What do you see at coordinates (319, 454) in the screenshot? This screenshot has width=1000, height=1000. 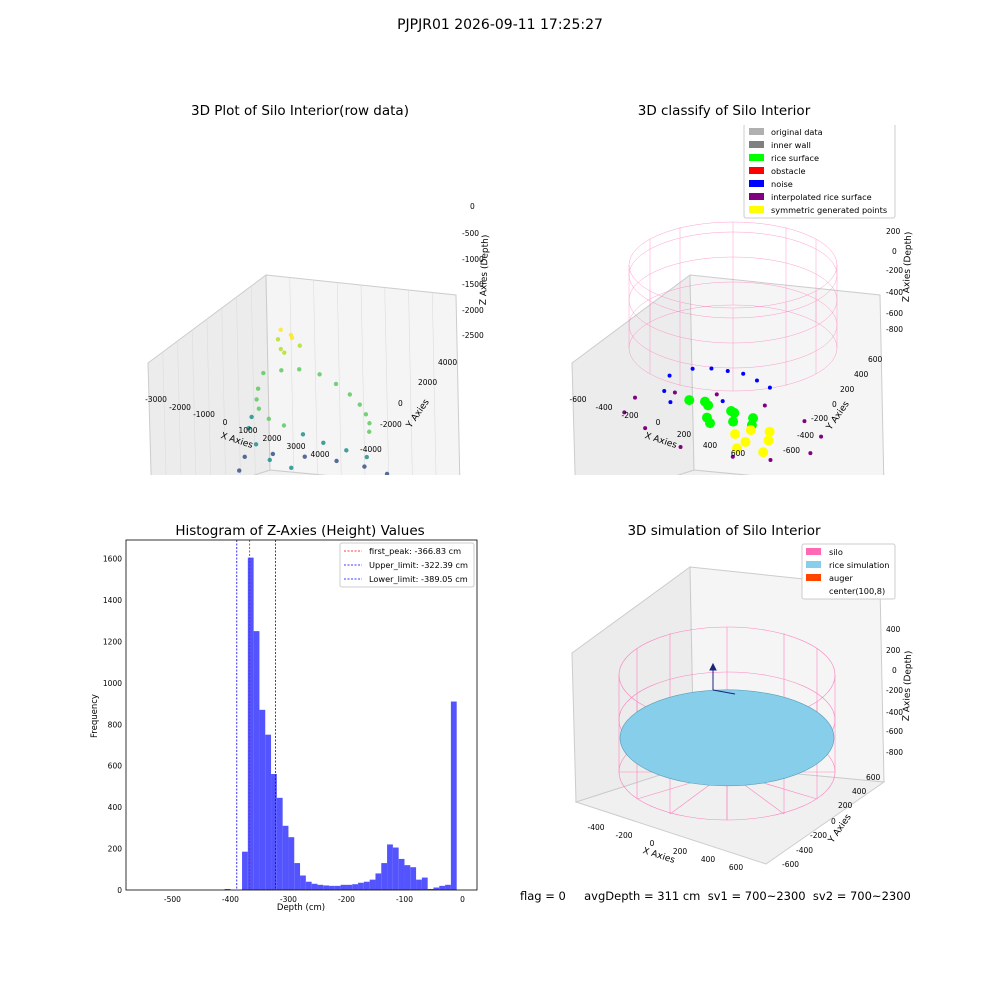 I see `x-tick: 4000` at bounding box center [319, 454].